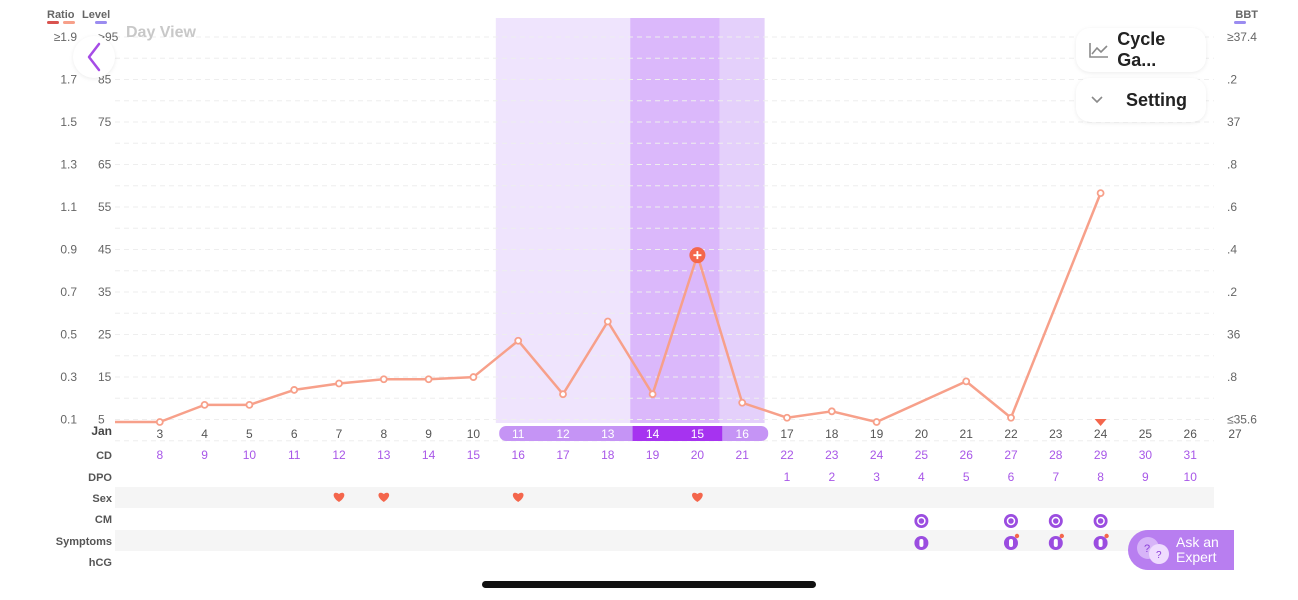  Describe the element at coordinates (1098, 50) in the screenshot. I see `line-chart-icon` at that location.